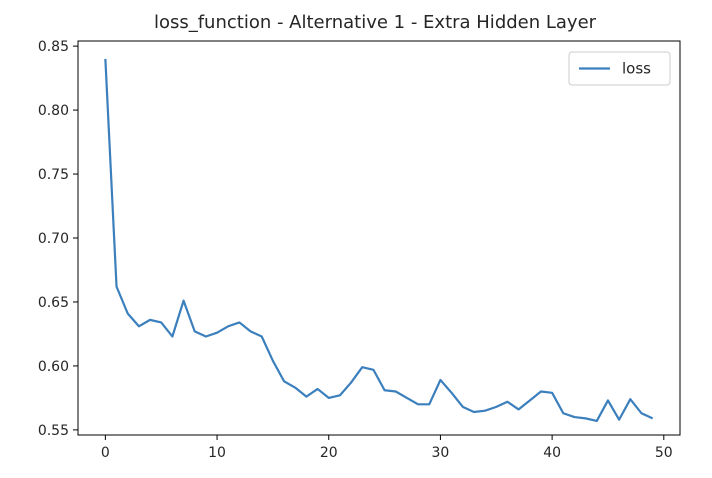 This screenshot has height=478, width=712. What do you see at coordinates (53, 111) in the screenshot?
I see `y-tick-label: 0.80` at bounding box center [53, 111].